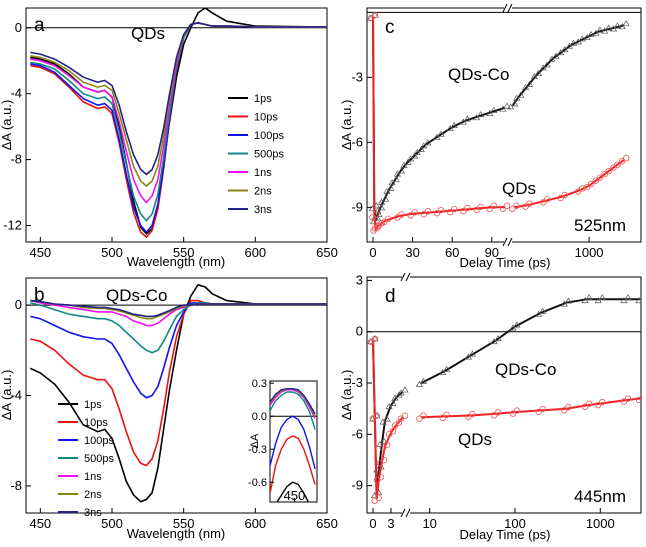 This screenshot has width=646, height=547. What do you see at coordinates (178, 308) in the screenshot?
I see `series-line-3ns` at bounding box center [178, 308].